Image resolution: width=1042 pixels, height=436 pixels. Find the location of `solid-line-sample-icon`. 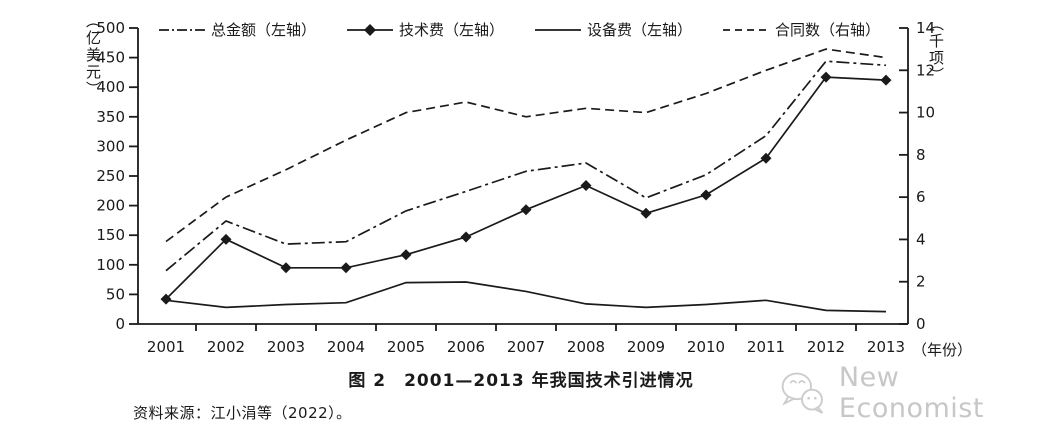

solid-line-sample-icon is located at coordinates (558, 29).